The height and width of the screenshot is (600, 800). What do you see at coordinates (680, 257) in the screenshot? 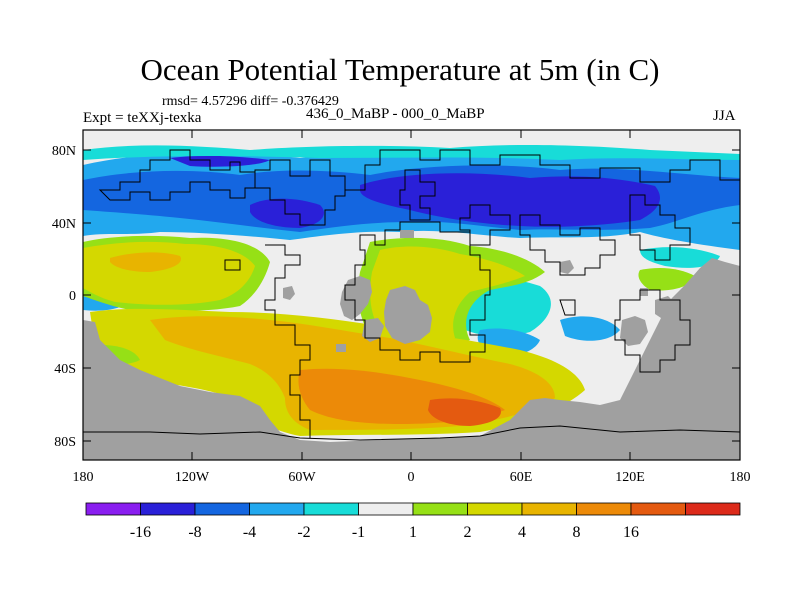
I see `cool-patch-far-east` at bounding box center [680, 257].